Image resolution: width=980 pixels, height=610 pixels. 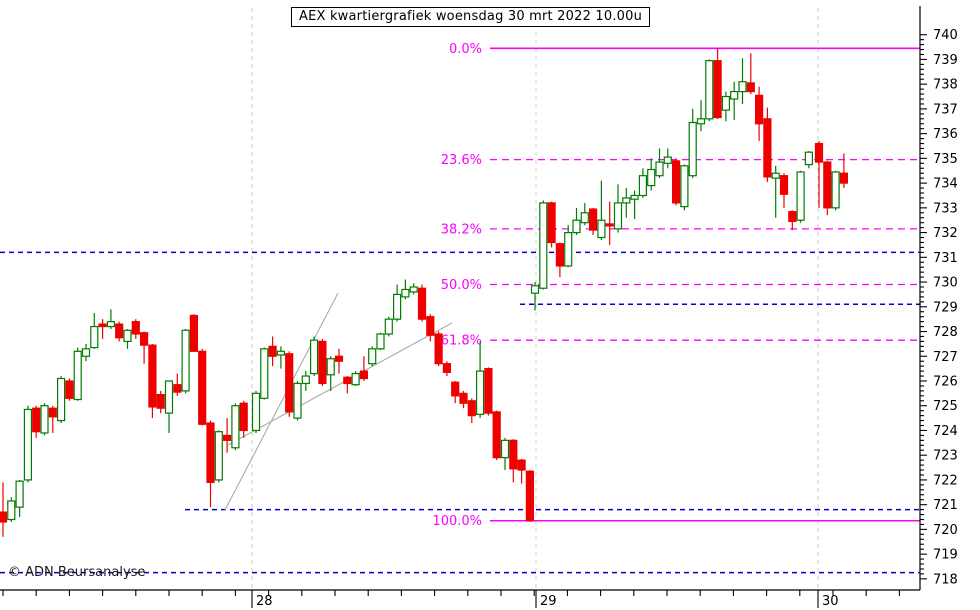 What do you see at coordinates (461, 160) in the screenshot?
I see `fib-level-label: 23.6%` at bounding box center [461, 160].